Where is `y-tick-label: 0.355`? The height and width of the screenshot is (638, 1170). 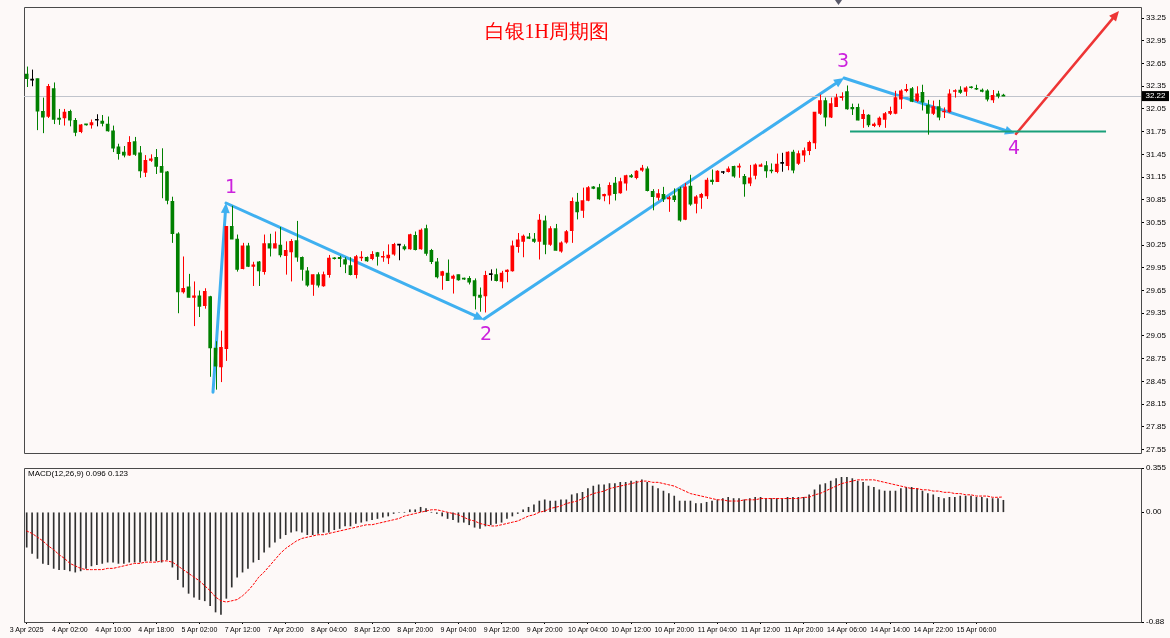 y-tick-label: 0.355 is located at coordinates (1156, 468).